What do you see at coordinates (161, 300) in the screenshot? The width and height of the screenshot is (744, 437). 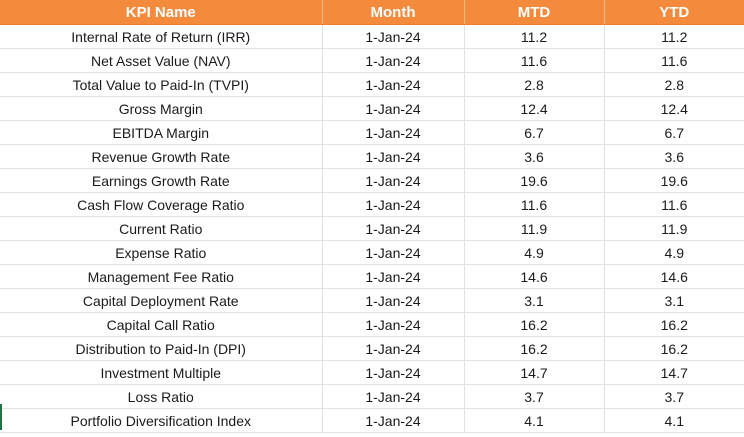 I see `cell-kpi-name: Capital Deployment Rate` at bounding box center [161, 300].